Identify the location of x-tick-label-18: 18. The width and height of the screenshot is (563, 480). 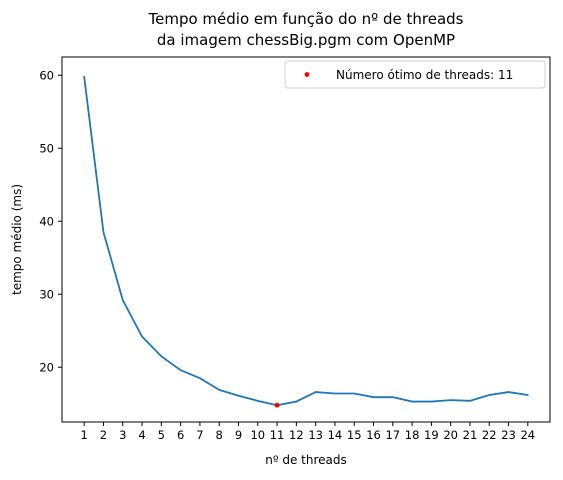
(412, 435).